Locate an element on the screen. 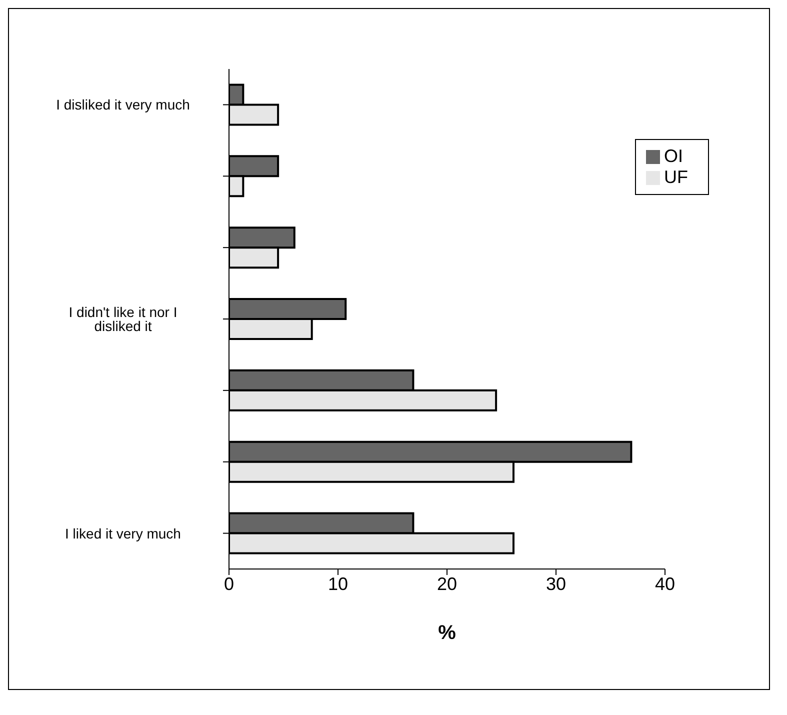 Image resolution: width=787 pixels, height=715 pixels. x-tick-label: 20 is located at coordinates (447, 584).